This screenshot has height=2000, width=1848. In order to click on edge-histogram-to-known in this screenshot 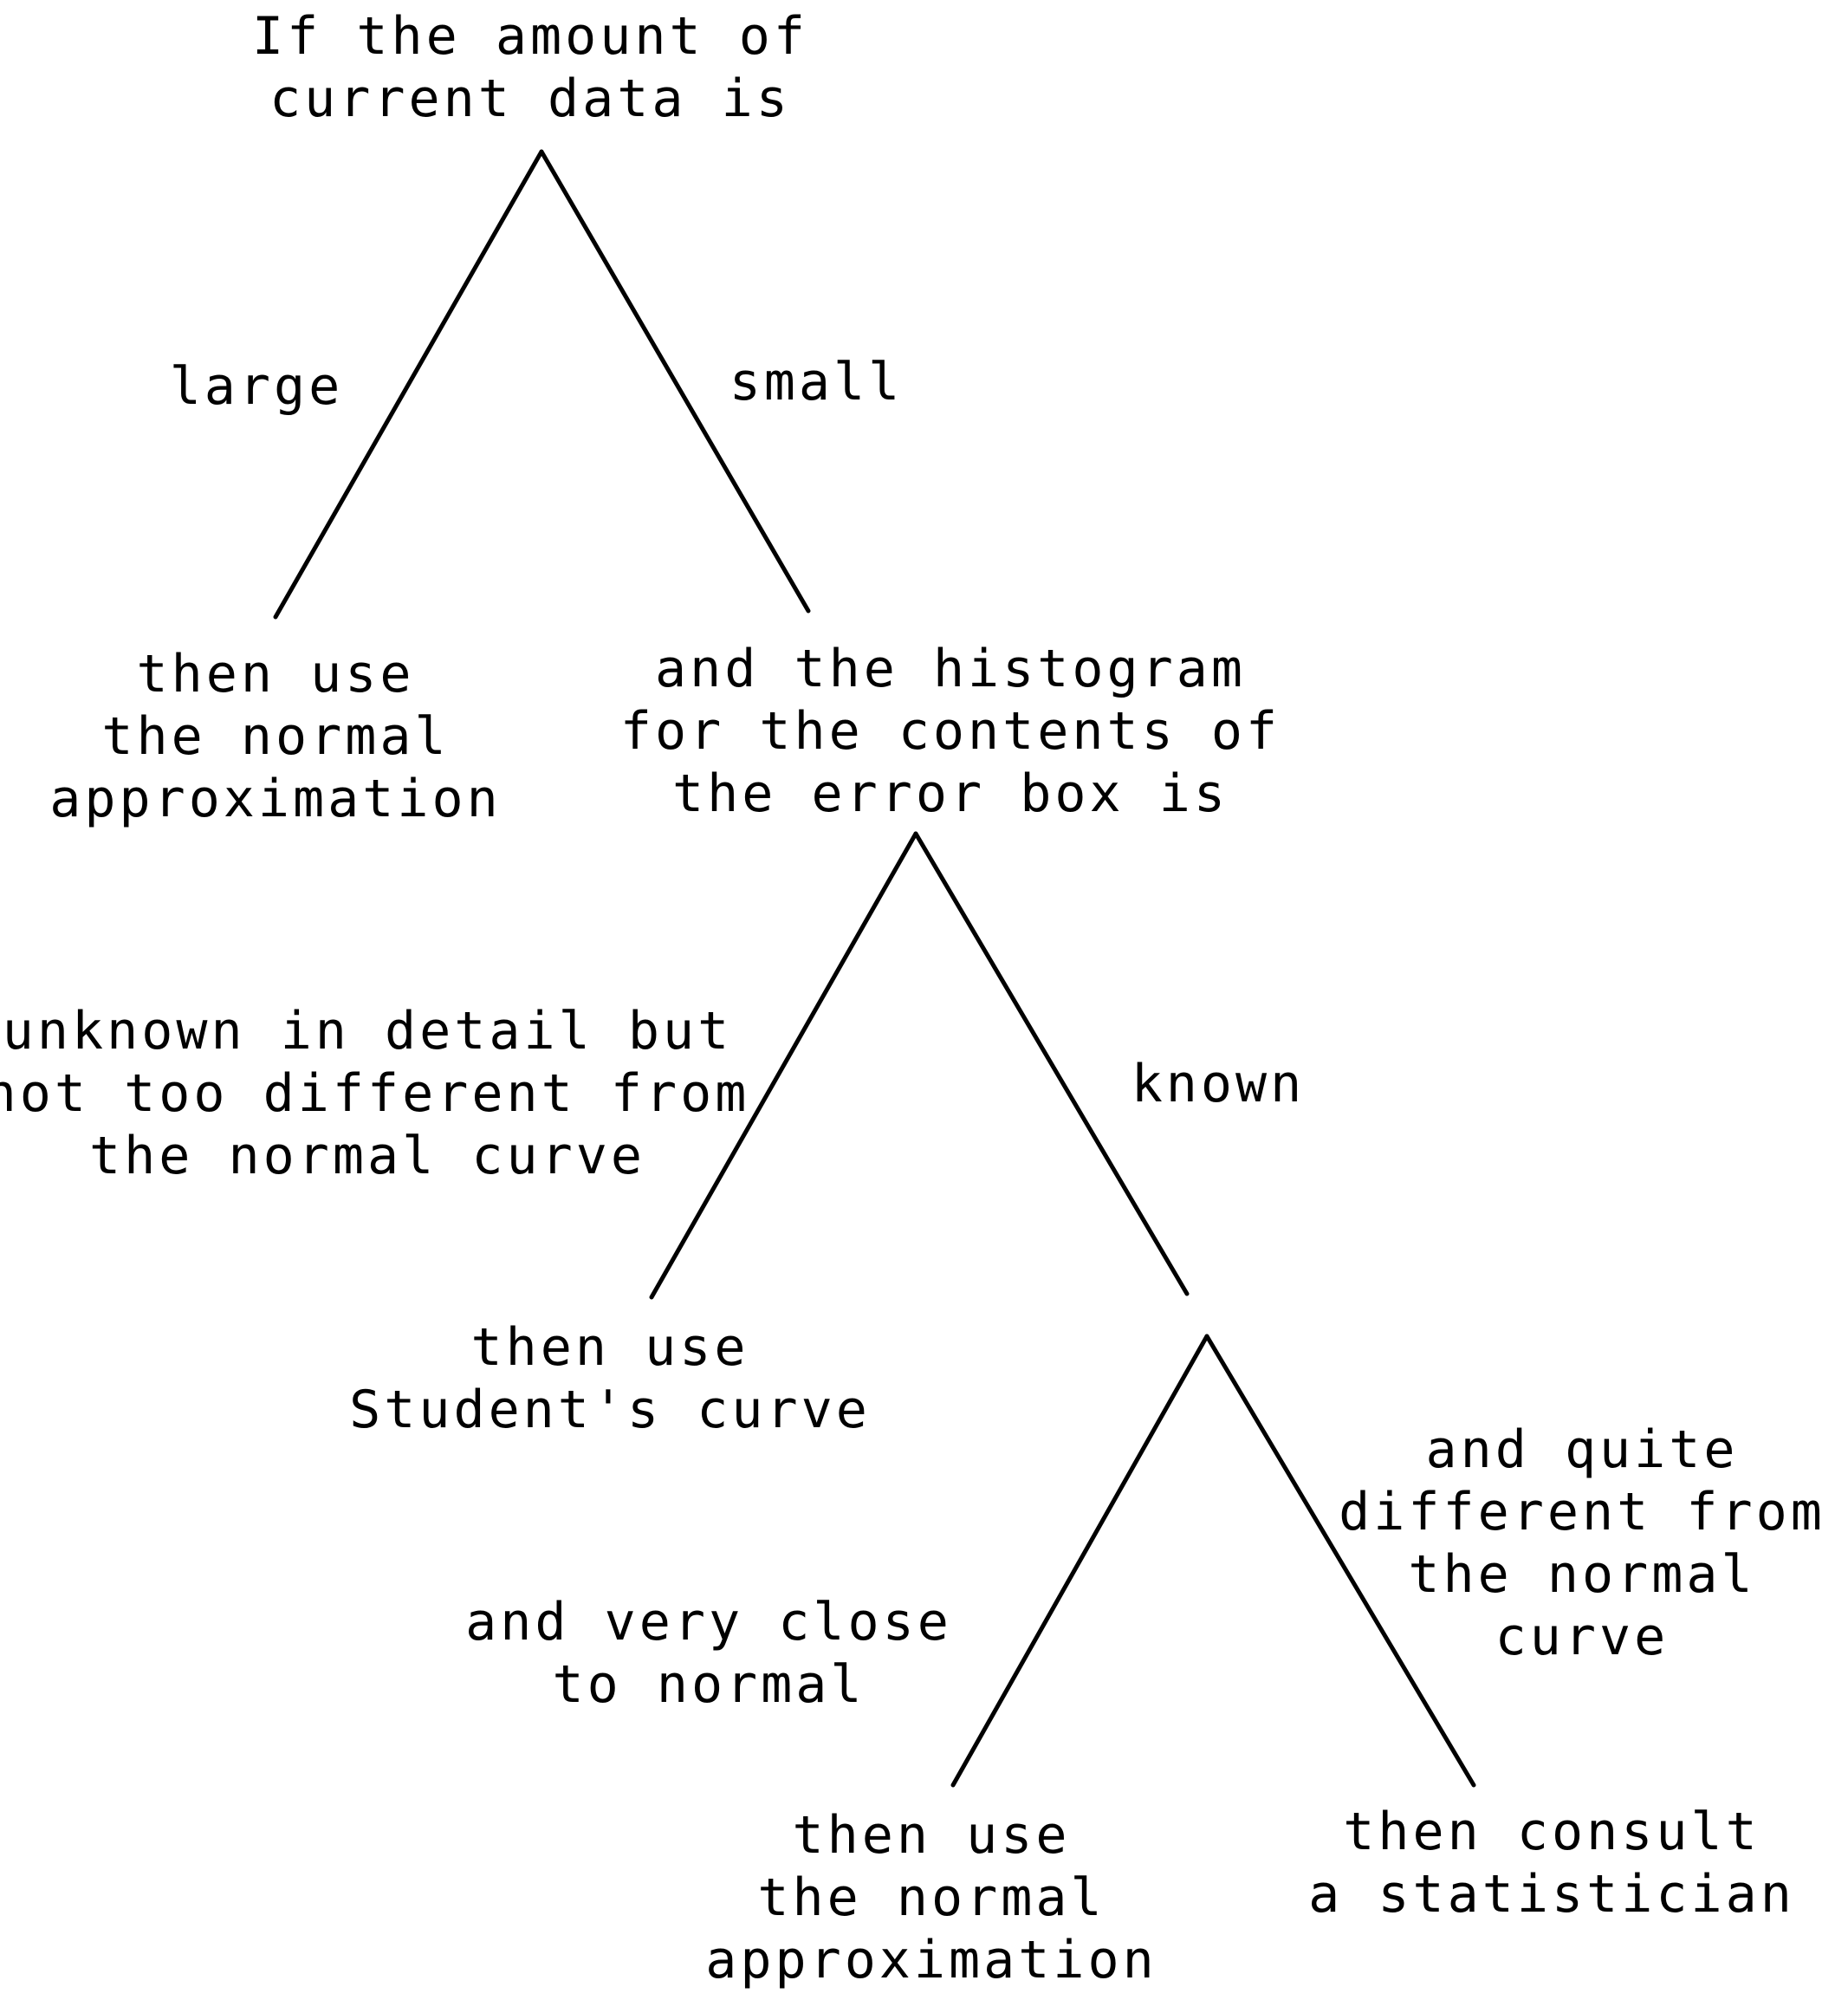, I will do `click(1051, 1063)`.